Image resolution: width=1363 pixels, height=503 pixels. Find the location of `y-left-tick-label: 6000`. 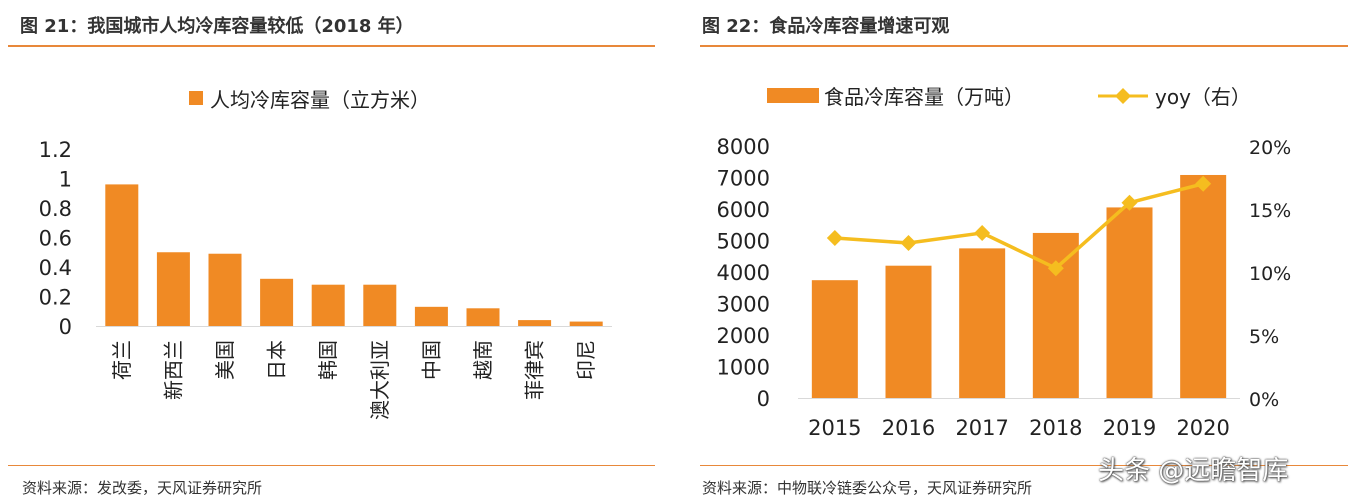

y-left-tick-label: 6000 is located at coordinates (743, 210).